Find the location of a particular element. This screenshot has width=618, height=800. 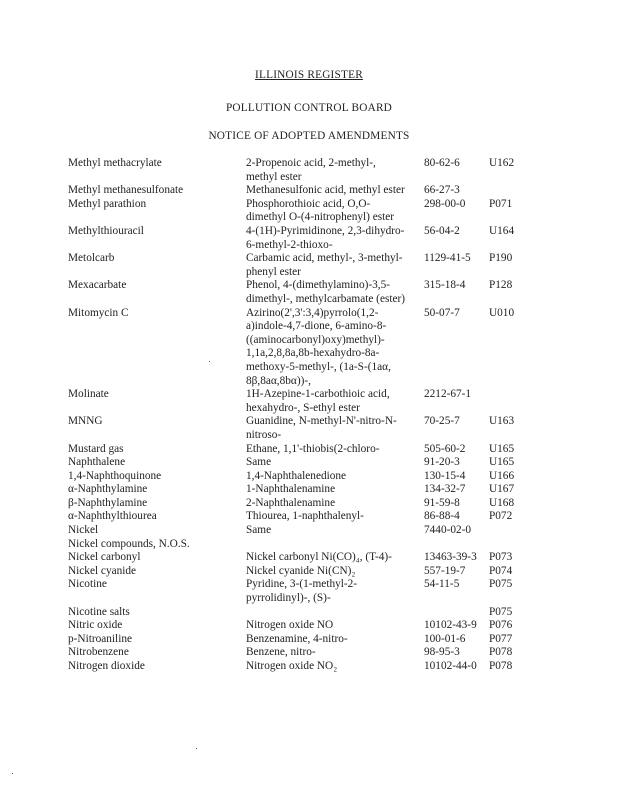

cas-number: 98-95-3 is located at coordinates (442, 652).